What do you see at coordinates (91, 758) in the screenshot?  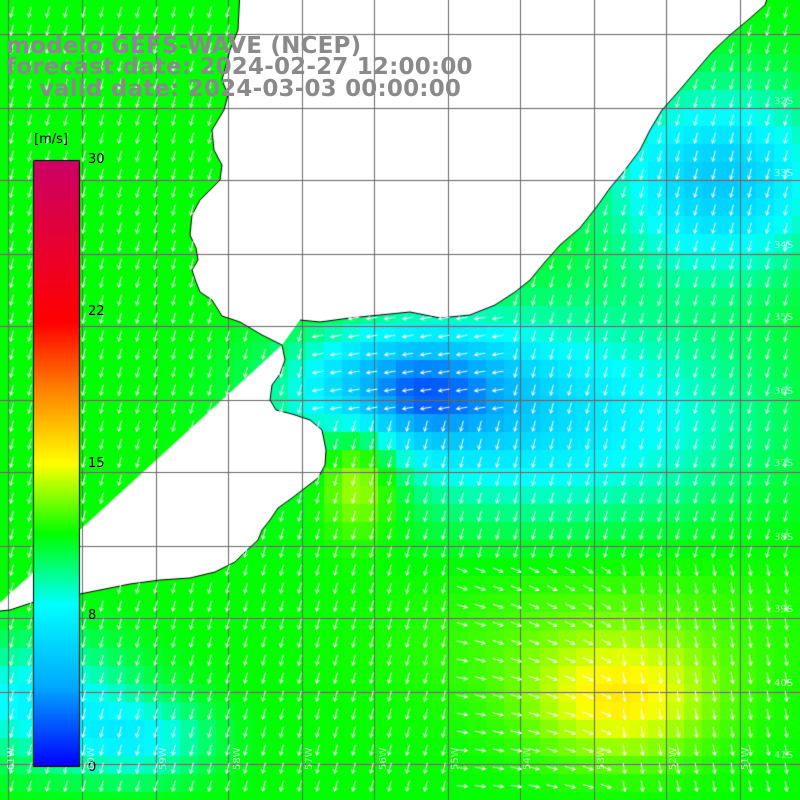 I see `lon-label: 60W` at bounding box center [91, 758].